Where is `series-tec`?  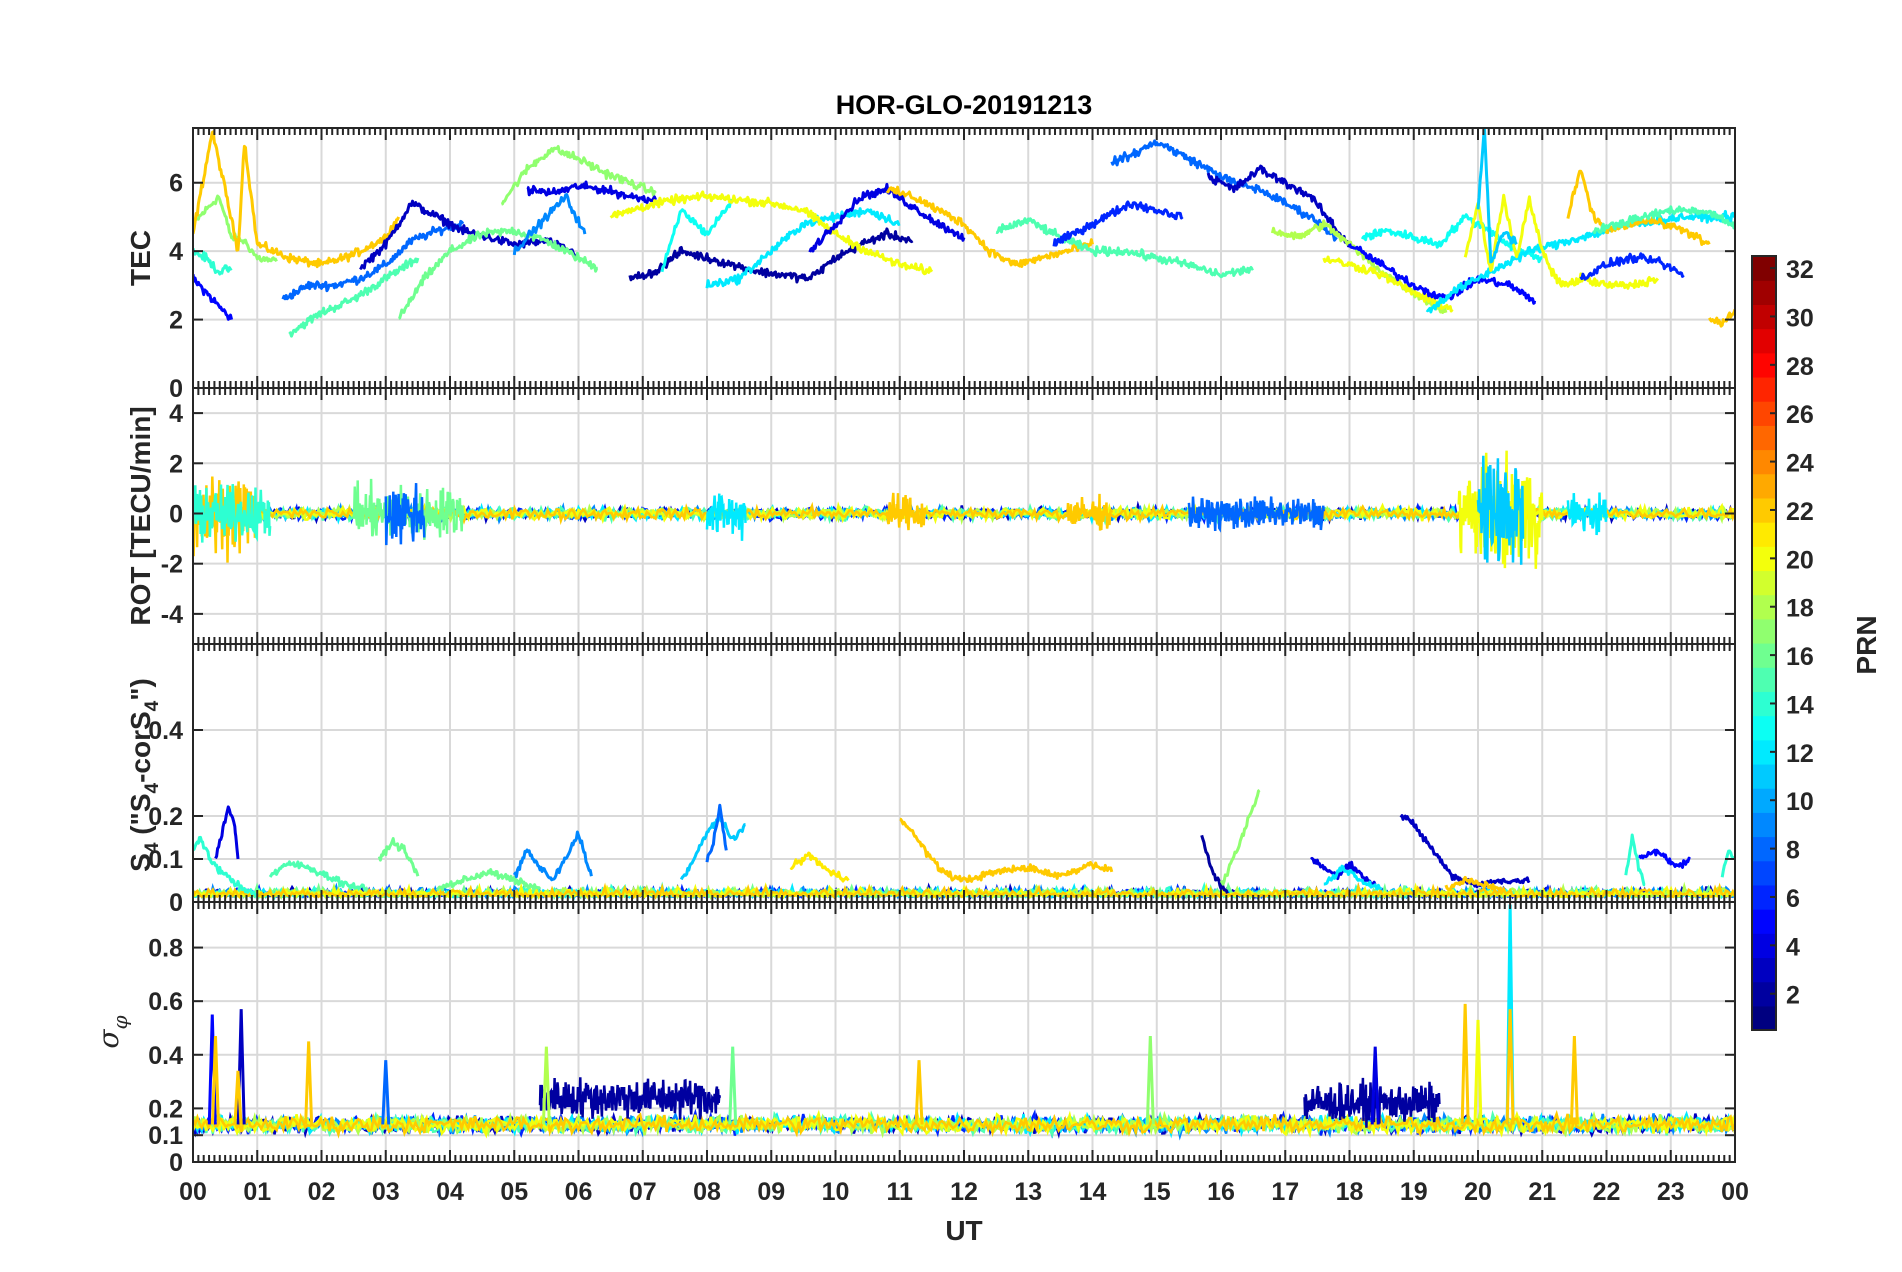 series-tec is located at coordinates (964, 233).